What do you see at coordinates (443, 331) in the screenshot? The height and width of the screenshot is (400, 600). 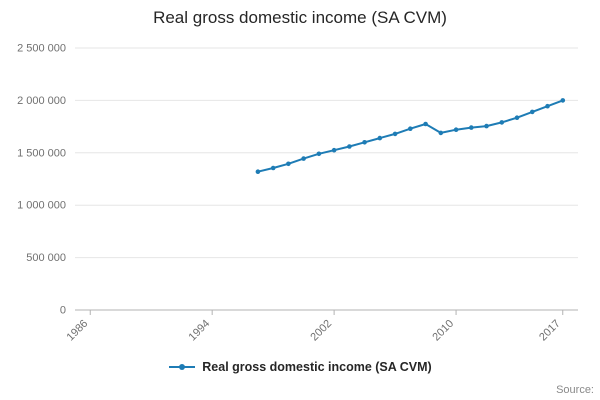 I see `svg-text: 2010` at bounding box center [443, 331].